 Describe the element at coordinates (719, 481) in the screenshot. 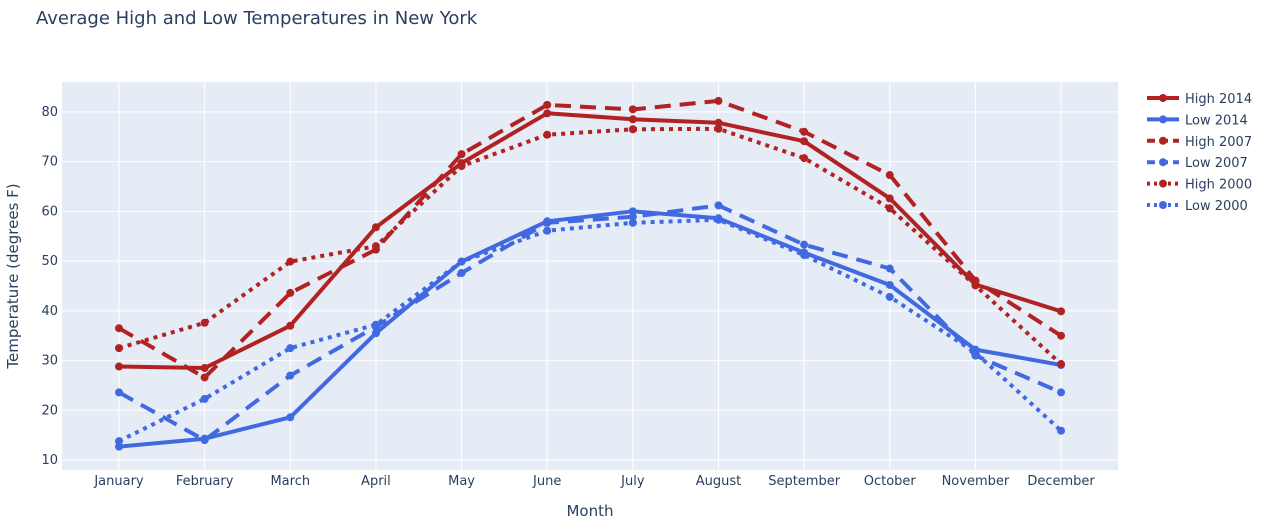

I see `x-tick-label: August` at that location.